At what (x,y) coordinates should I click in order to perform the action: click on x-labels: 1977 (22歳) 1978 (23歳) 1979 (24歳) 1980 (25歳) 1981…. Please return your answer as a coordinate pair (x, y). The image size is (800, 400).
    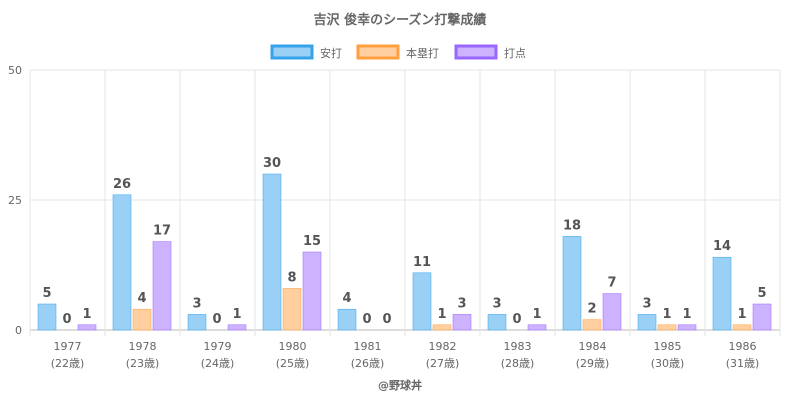
    Looking at the image, I should click on (405, 355).